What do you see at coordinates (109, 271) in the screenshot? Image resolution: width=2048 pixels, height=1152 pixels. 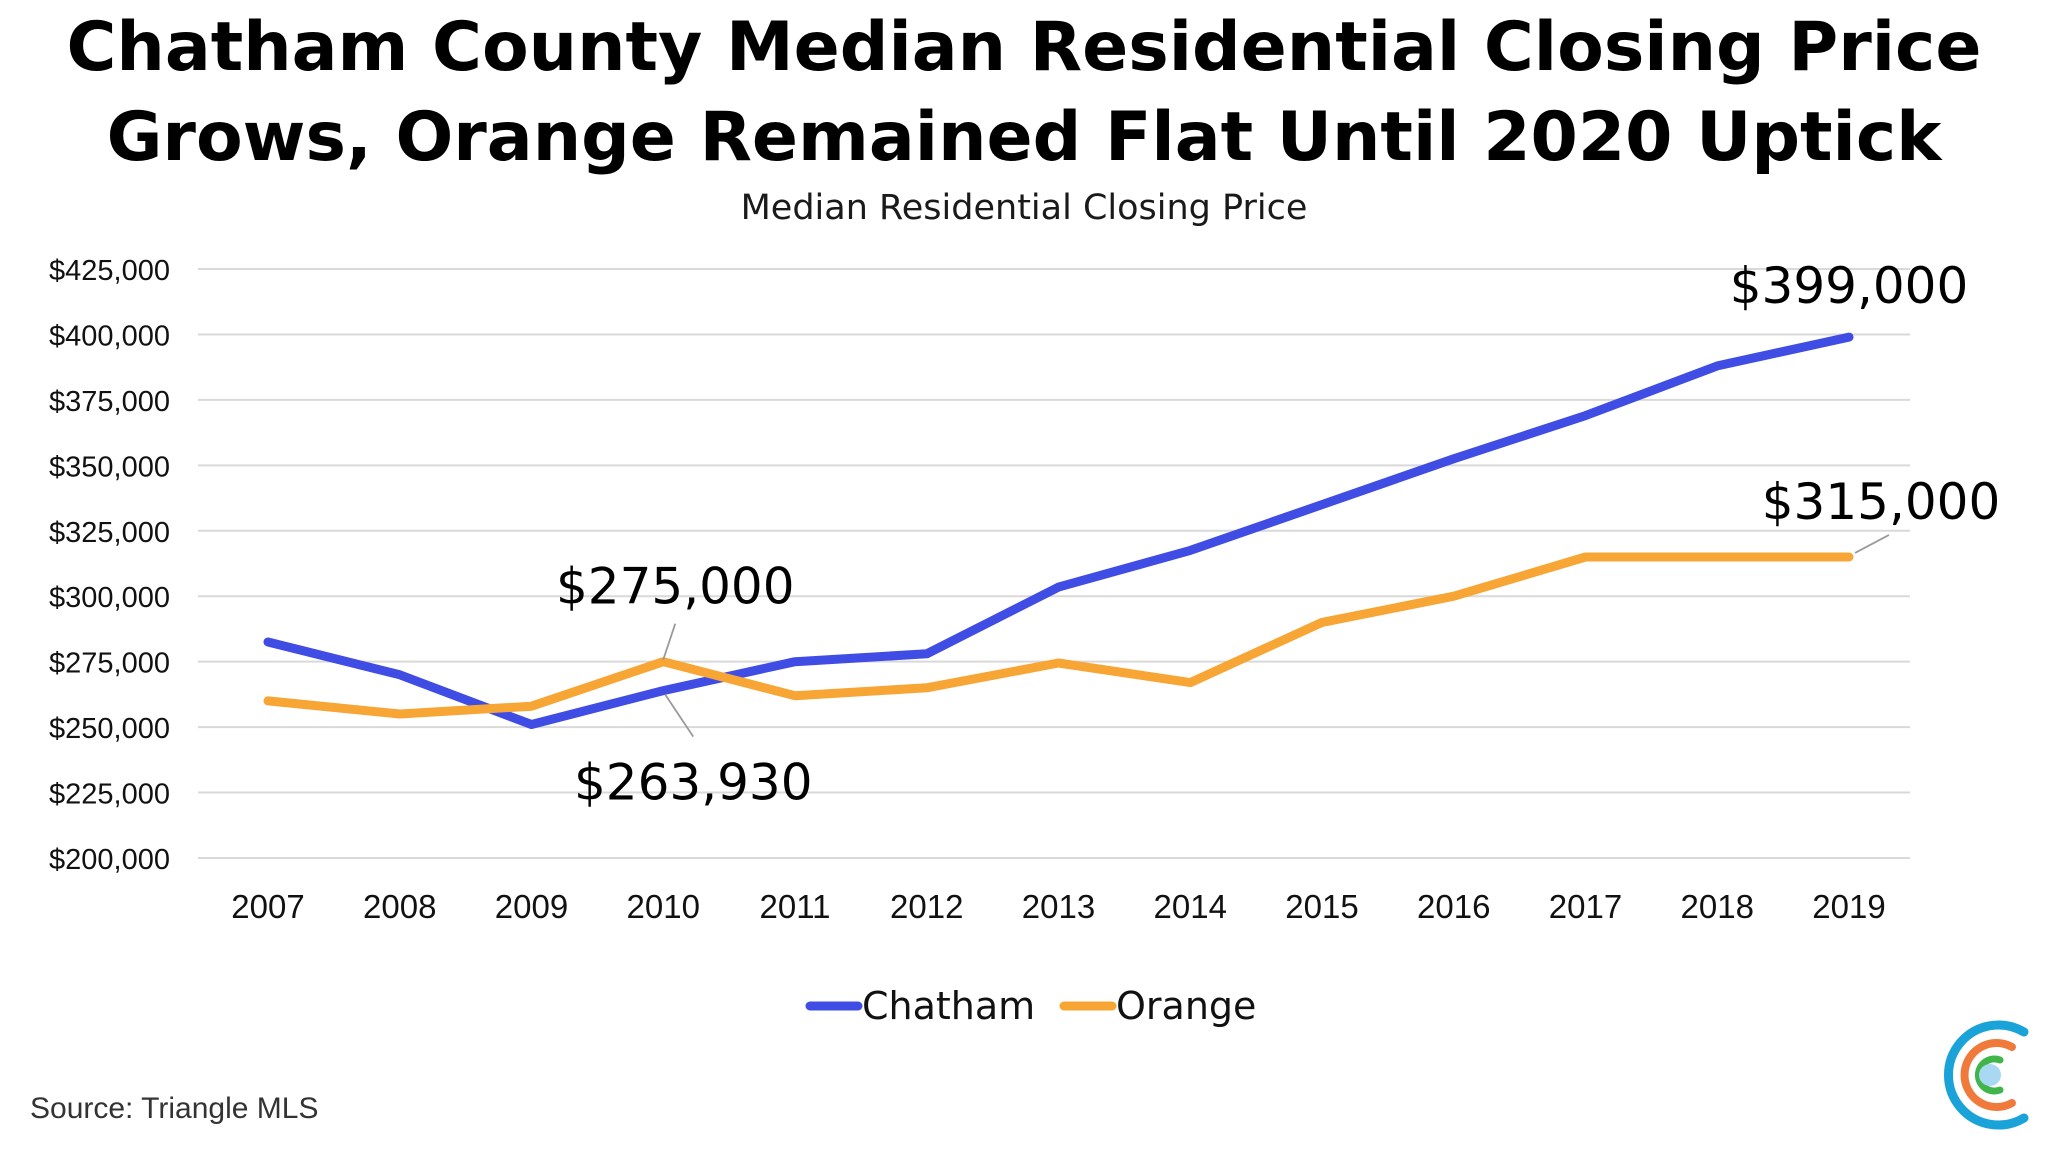 I see `y-tick-label: $425,000` at bounding box center [109, 271].